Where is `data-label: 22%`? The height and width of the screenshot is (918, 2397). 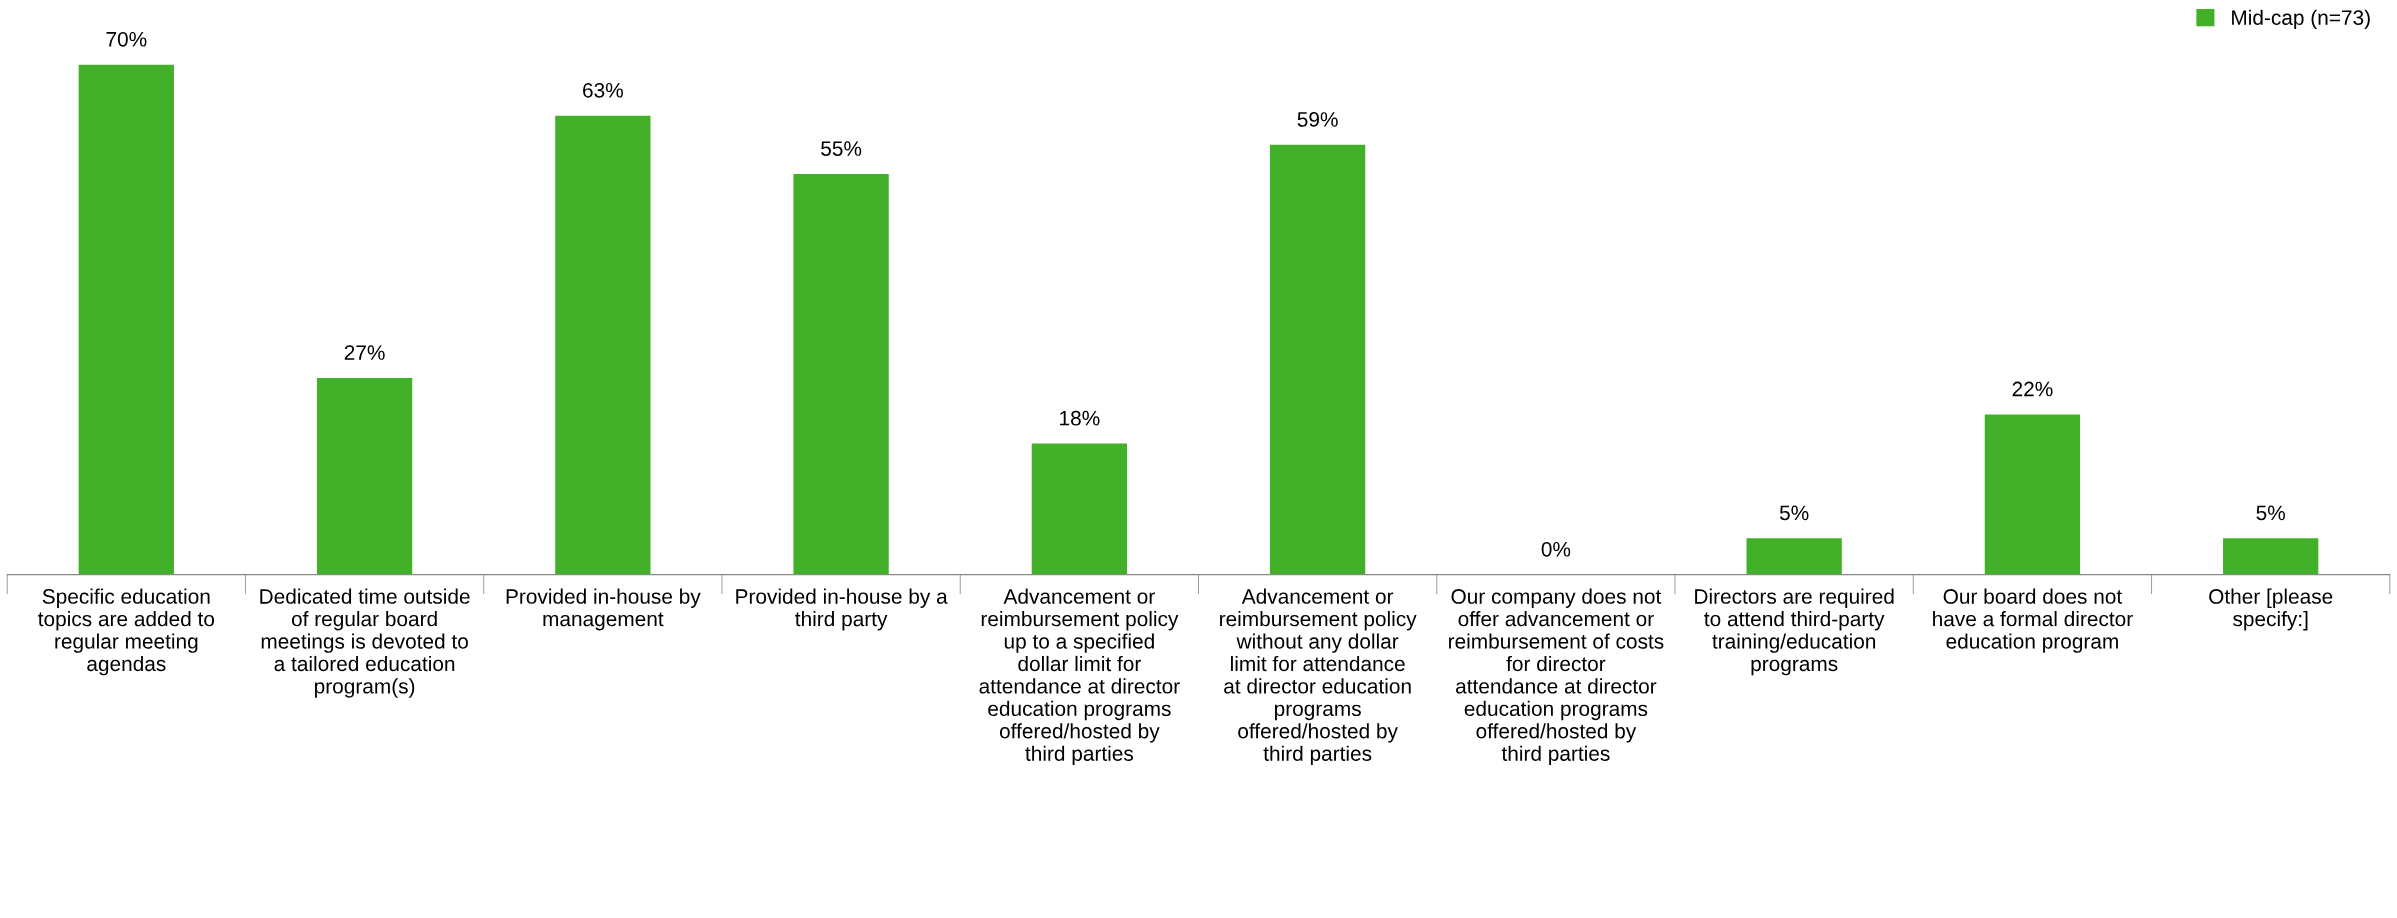 data-label: 22% is located at coordinates (2032, 389).